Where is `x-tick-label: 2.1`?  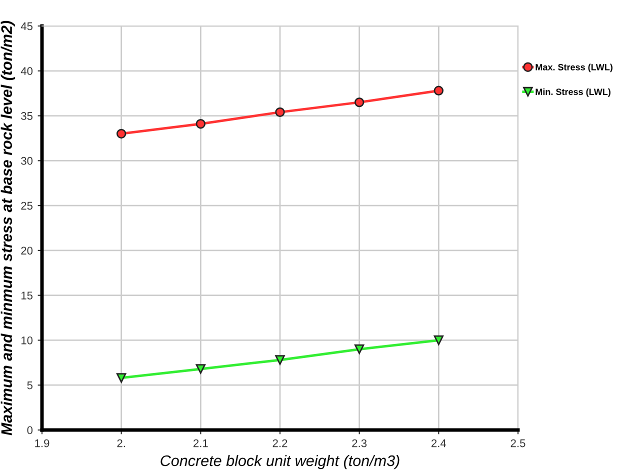 x-tick-label: 2.1 is located at coordinates (201, 443).